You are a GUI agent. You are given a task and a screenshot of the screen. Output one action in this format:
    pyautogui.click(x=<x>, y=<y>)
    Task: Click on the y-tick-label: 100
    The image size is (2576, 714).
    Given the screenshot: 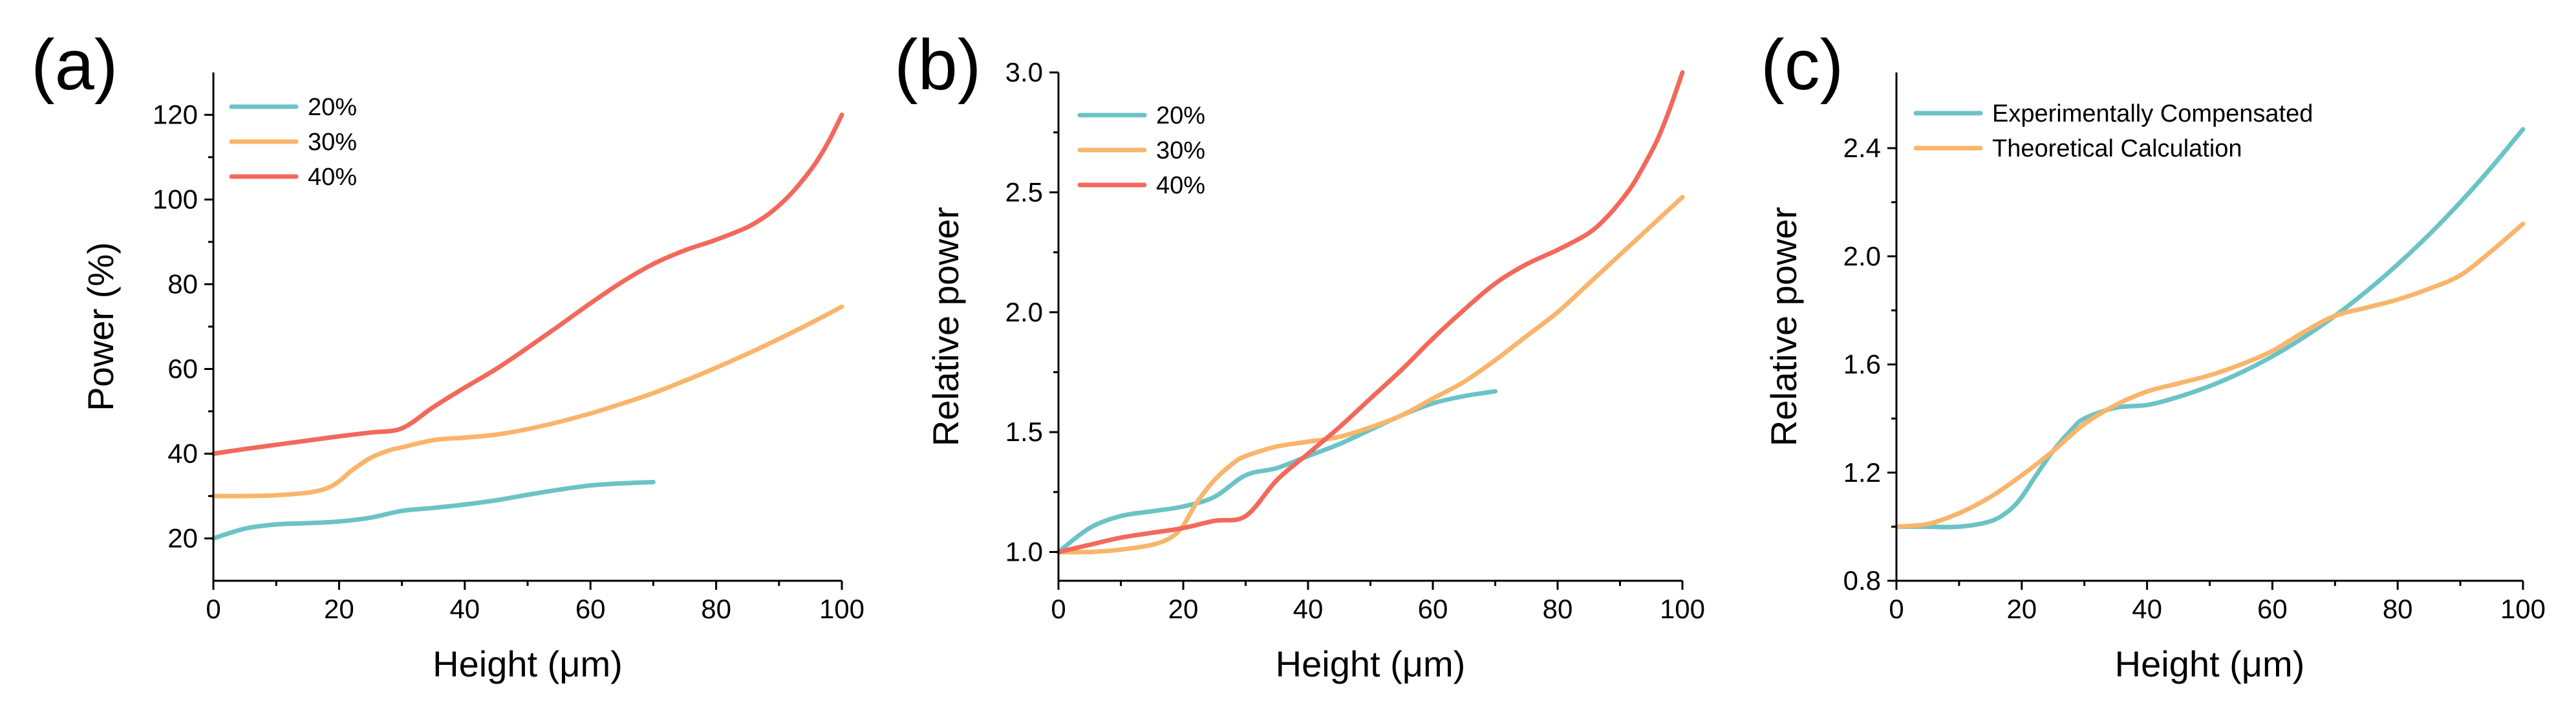 What is the action you would take?
    pyautogui.click(x=175, y=199)
    